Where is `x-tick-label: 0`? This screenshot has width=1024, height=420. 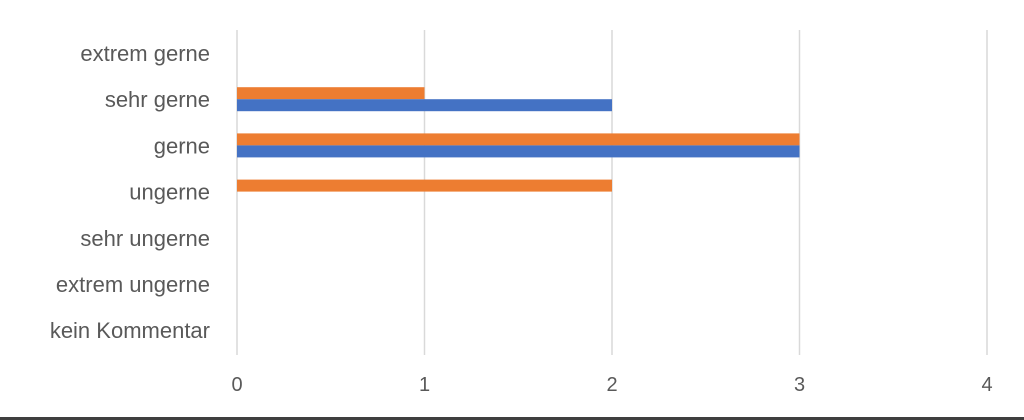 x-tick-label: 0 is located at coordinates (236, 385).